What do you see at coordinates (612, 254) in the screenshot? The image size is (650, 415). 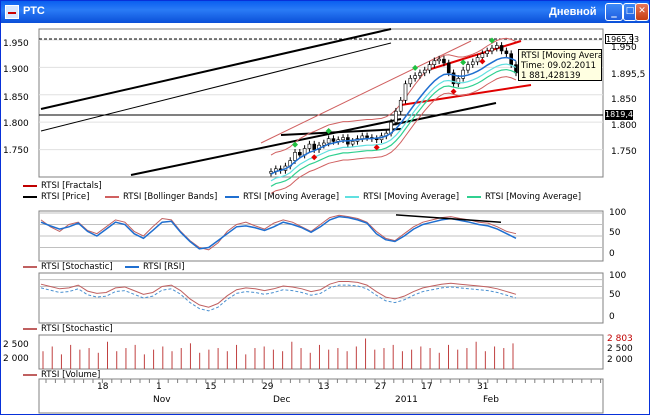 I see `osc-tick: 0` at bounding box center [612, 254].